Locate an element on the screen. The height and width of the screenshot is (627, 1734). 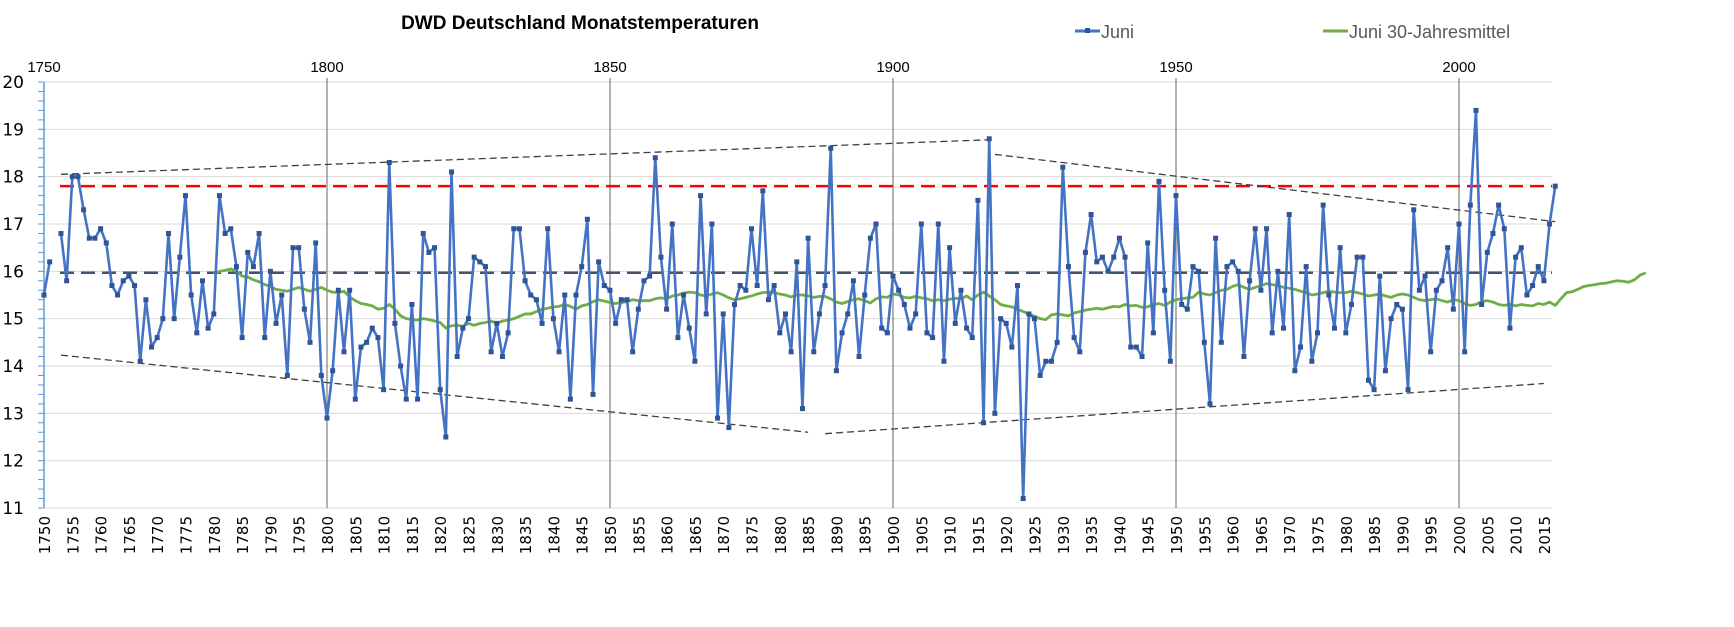
x-tick-label: 1935 is located at coordinates (1092, 535).